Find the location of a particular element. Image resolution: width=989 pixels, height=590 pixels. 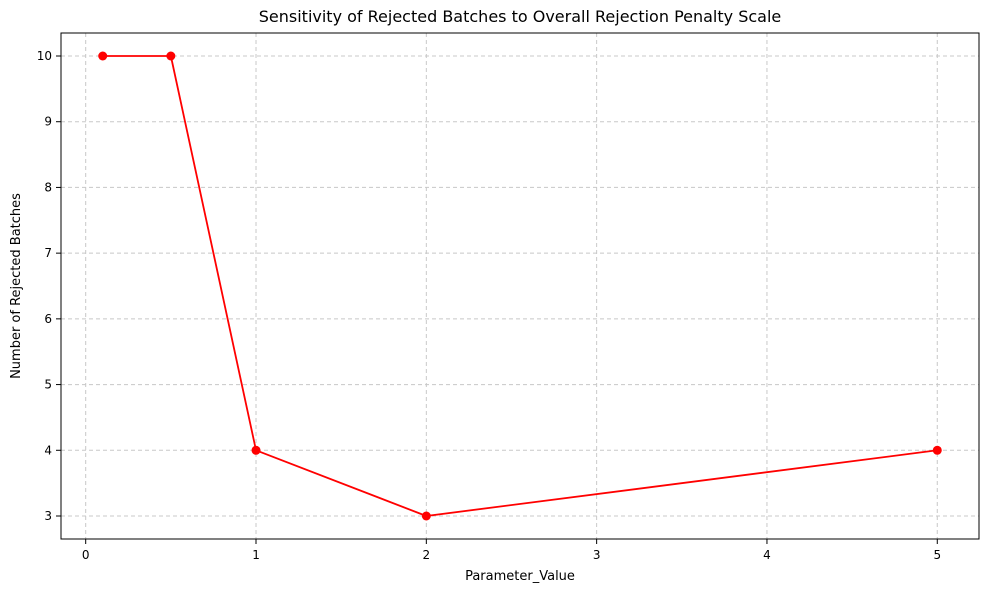

y-tick-label: 5 is located at coordinates (48, 385).